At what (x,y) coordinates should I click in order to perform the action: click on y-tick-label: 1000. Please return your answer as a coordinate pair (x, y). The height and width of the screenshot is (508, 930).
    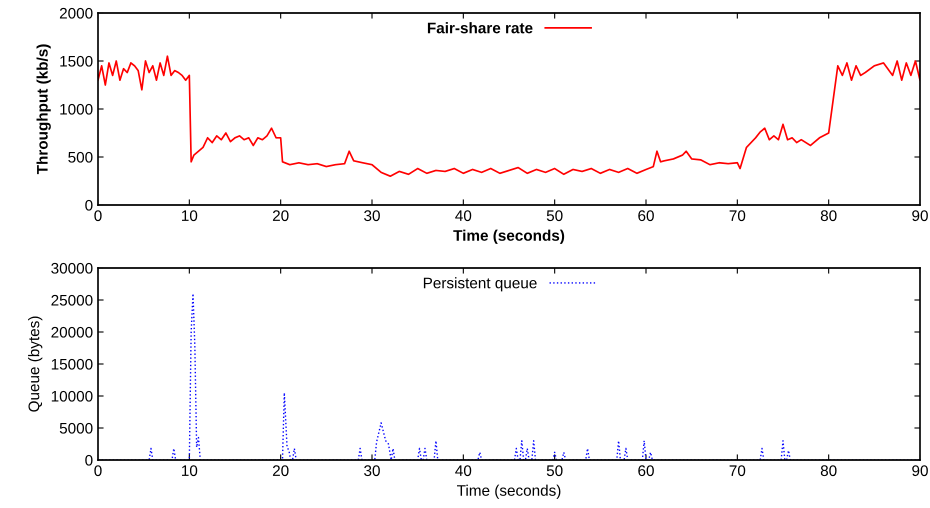
    Looking at the image, I should click on (76, 109).